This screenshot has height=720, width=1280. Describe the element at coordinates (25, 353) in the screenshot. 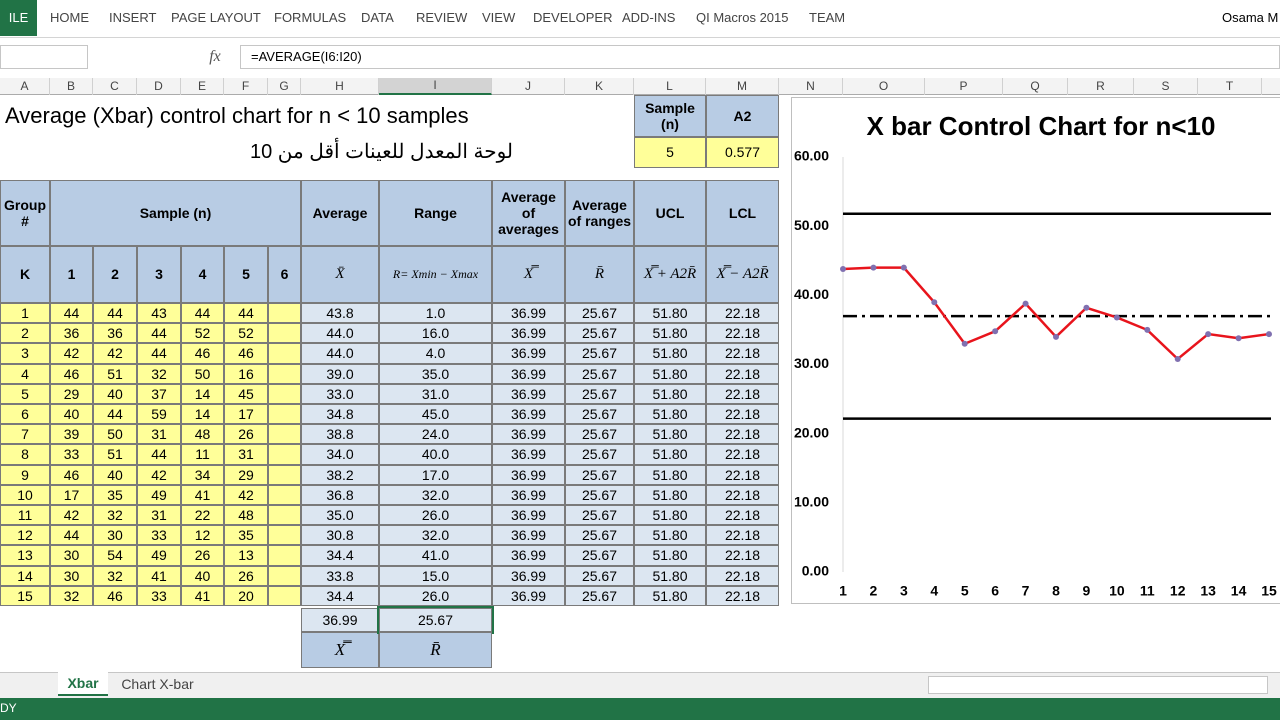

I see `data-cell: 3` at that location.